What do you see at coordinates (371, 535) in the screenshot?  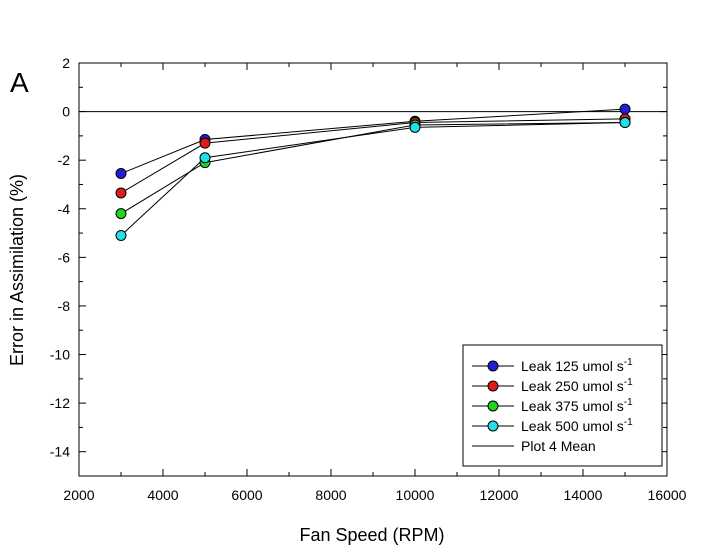 I see `x-axis-title: Fan Speed (RPM)` at bounding box center [371, 535].